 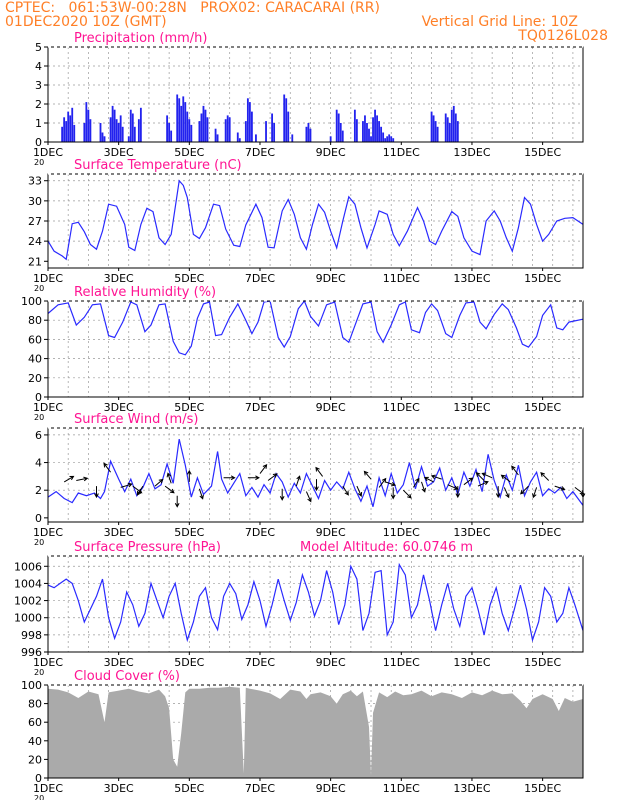 I want to click on cloud-x-tick-label: 1DEC, so click(x=48, y=788).